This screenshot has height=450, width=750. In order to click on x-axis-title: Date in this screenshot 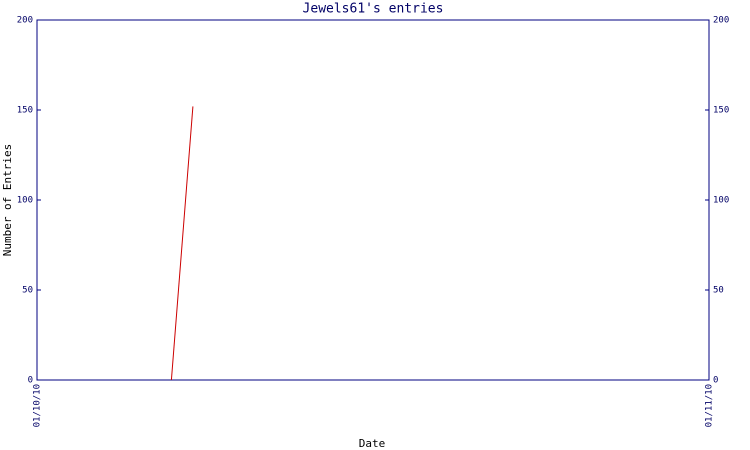, I will do `click(372, 443)`.